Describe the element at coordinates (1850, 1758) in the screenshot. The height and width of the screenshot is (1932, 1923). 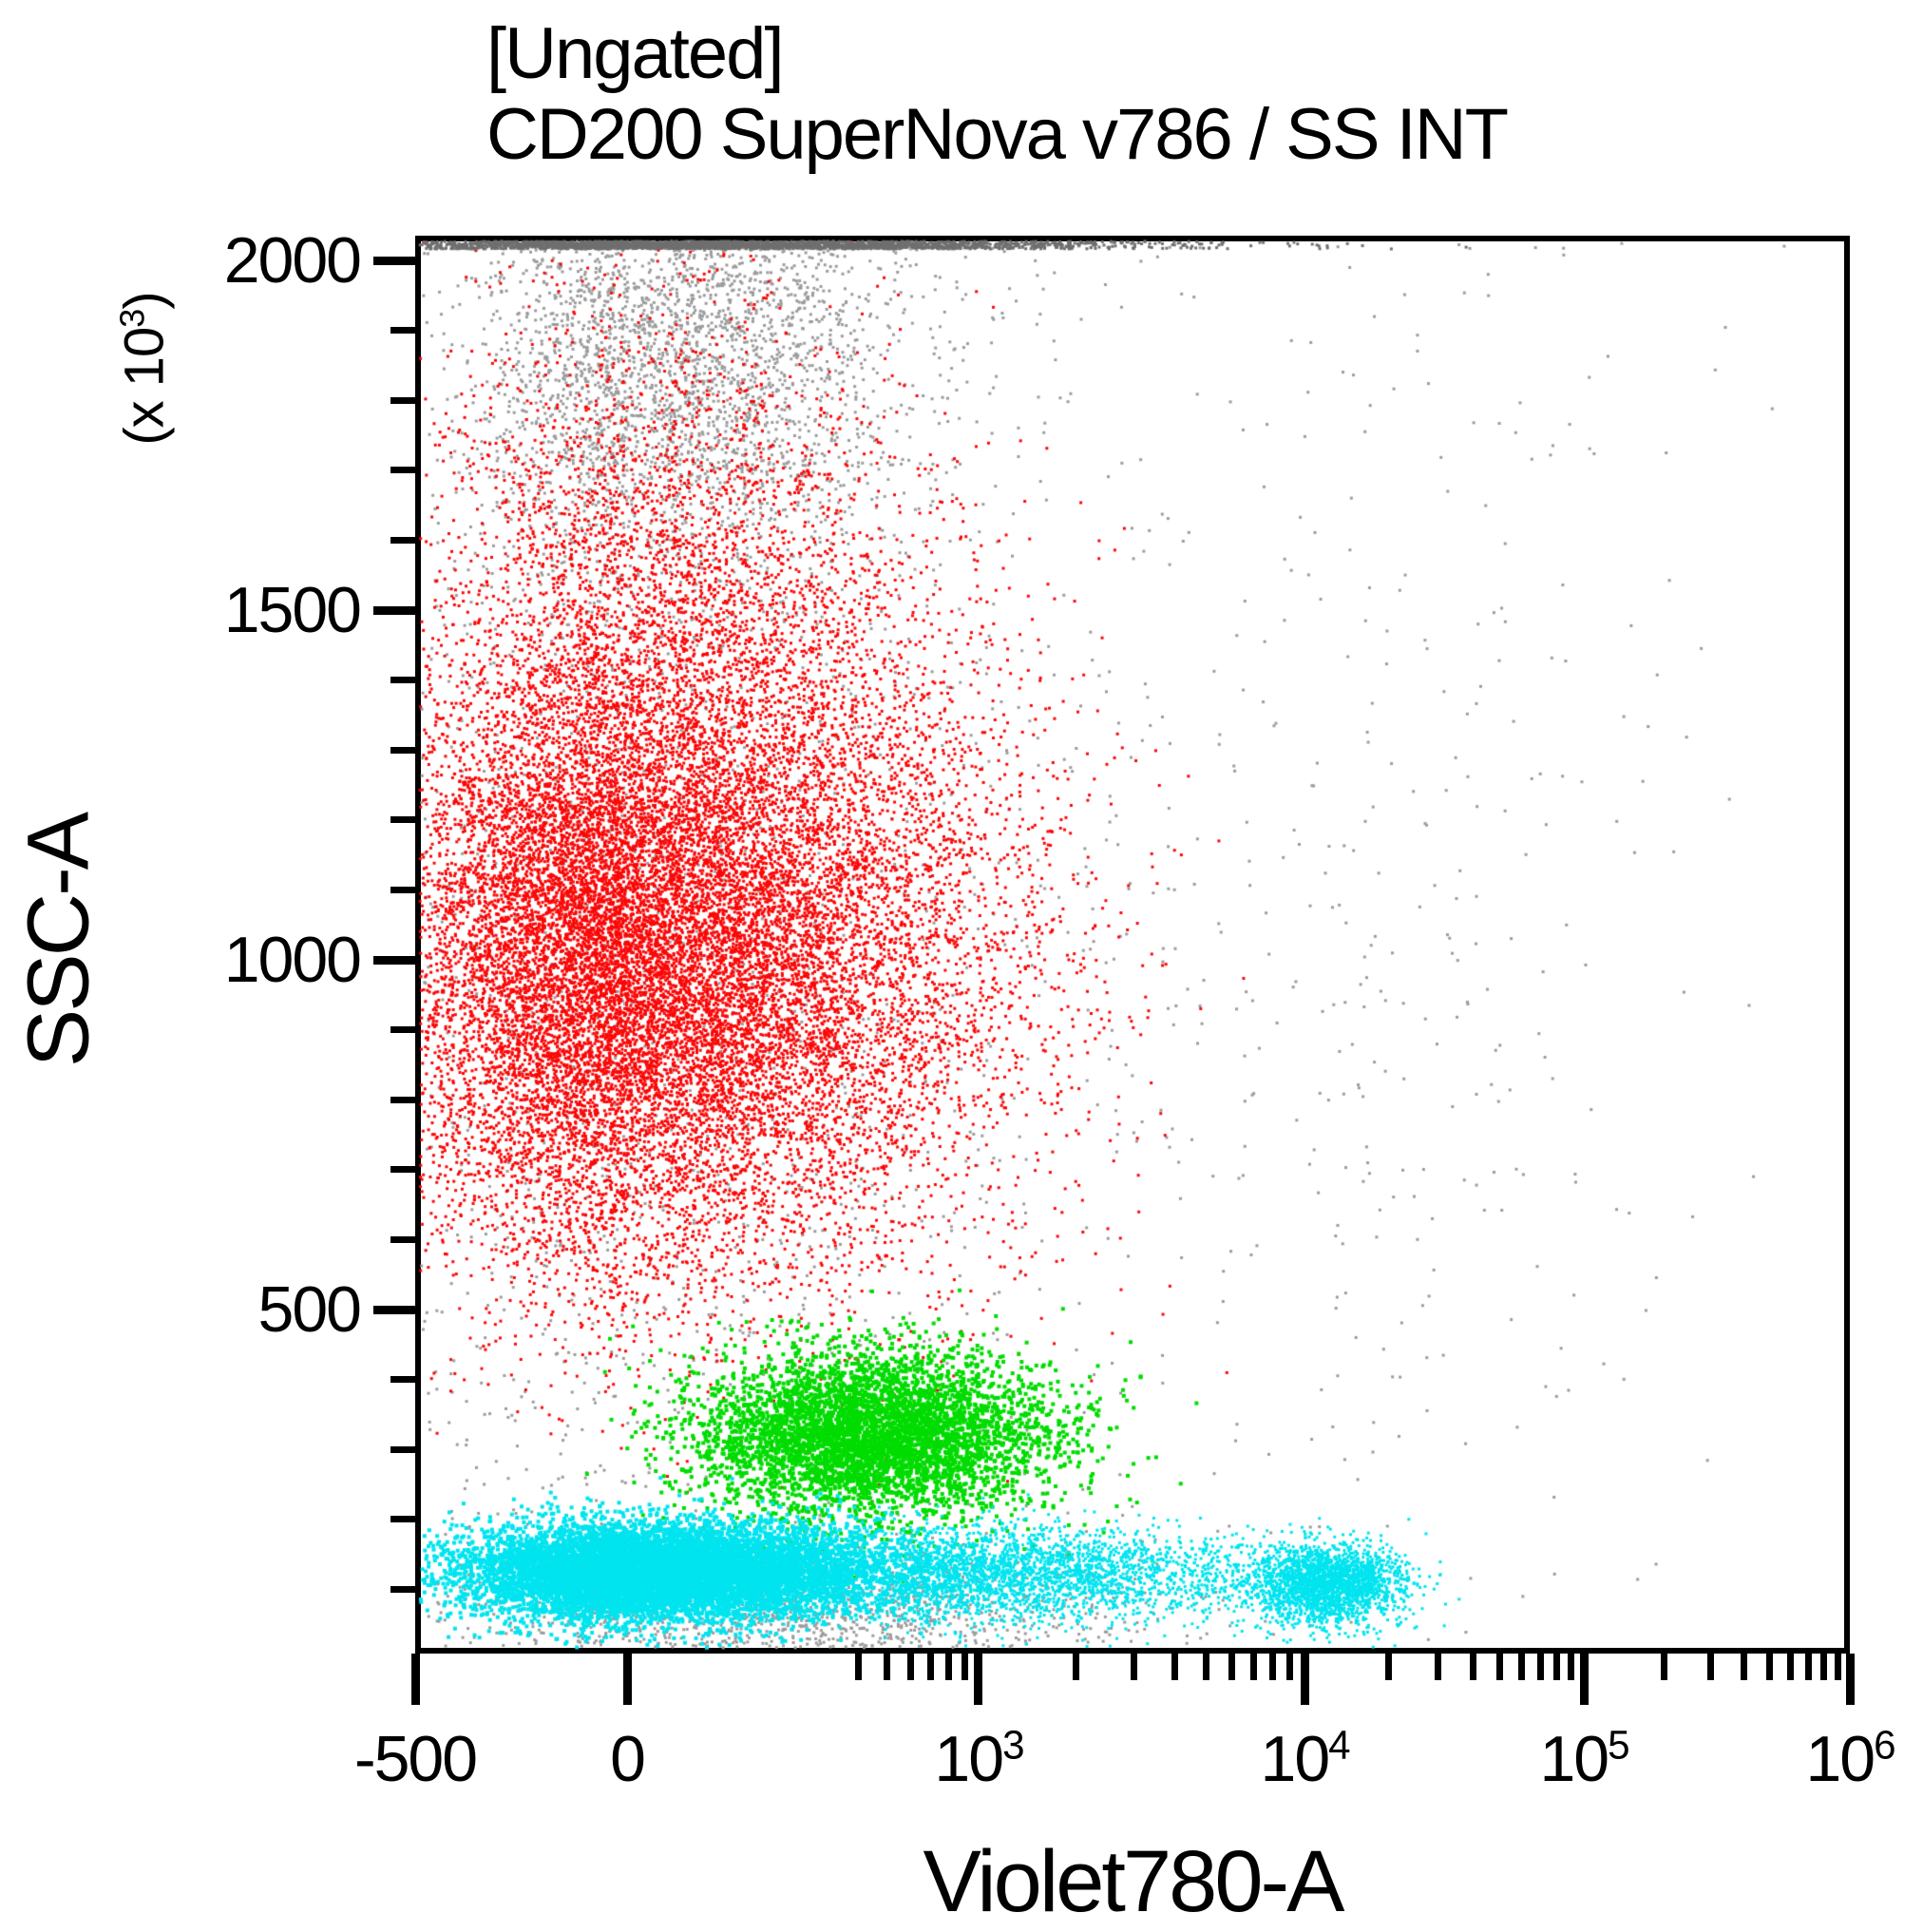
I see `x-tick-label: 10⁶` at that location.